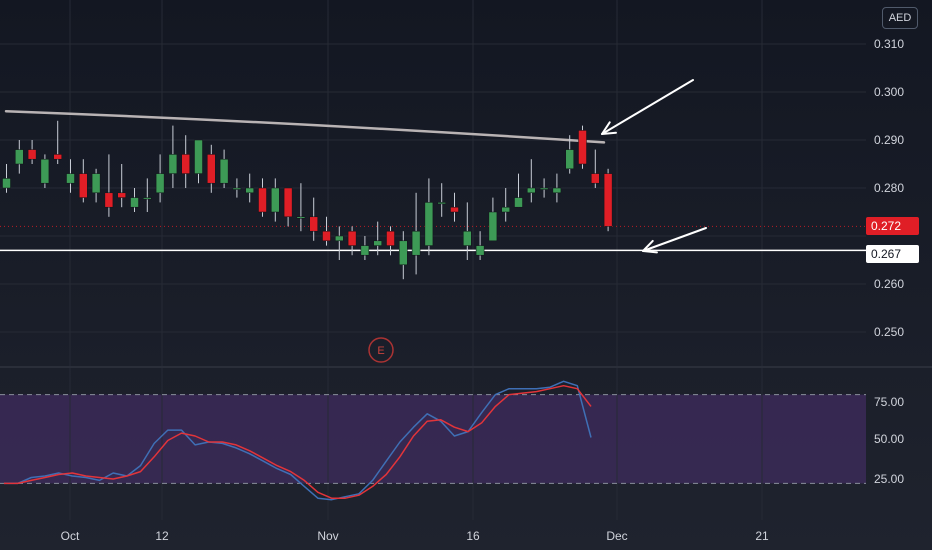 Image resolution: width=932 pixels, height=550 pixels. What do you see at coordinates (889, 188) in the screenshot?
I see `price-tick-label: 0.280` at bounding box center [889, 188].